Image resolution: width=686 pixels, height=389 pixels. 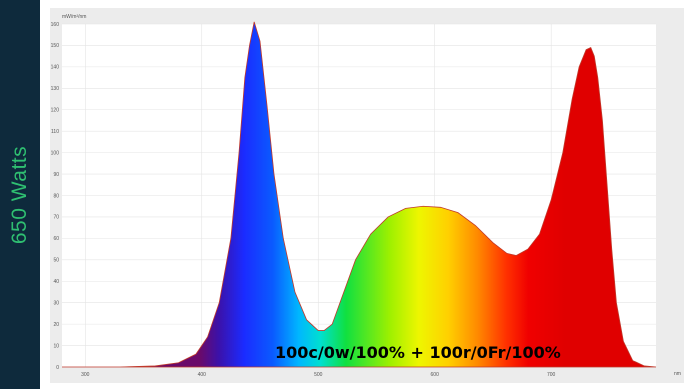 I want to click on y-tick-label: 80, so click(x=56, y=196).